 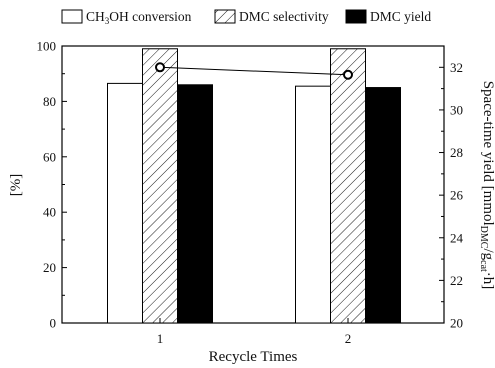 I want to click on y-axis-label: [%], so click(x=16, y=185).